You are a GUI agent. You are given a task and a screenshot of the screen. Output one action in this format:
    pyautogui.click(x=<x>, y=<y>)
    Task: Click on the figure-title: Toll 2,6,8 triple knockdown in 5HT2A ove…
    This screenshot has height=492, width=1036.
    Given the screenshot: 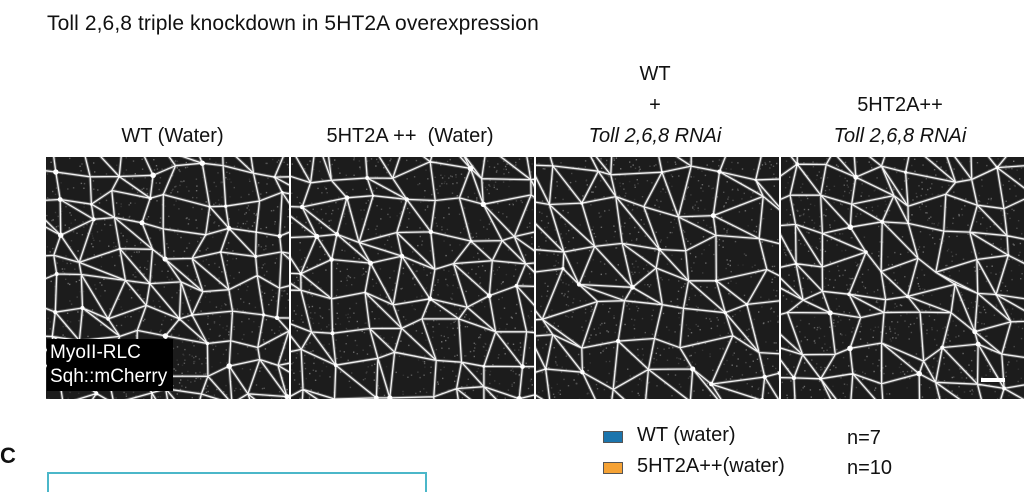 What is the action you would take?
    pyautogui.click(x=293, y=24)
    